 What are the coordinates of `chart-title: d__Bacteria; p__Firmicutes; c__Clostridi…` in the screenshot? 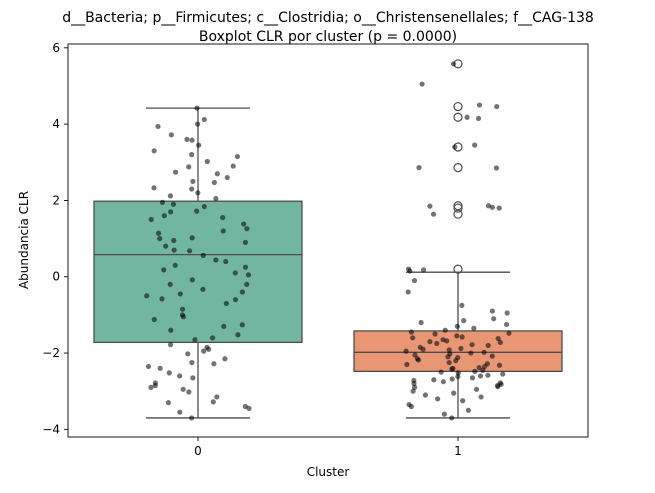 It's located at (328, 18).